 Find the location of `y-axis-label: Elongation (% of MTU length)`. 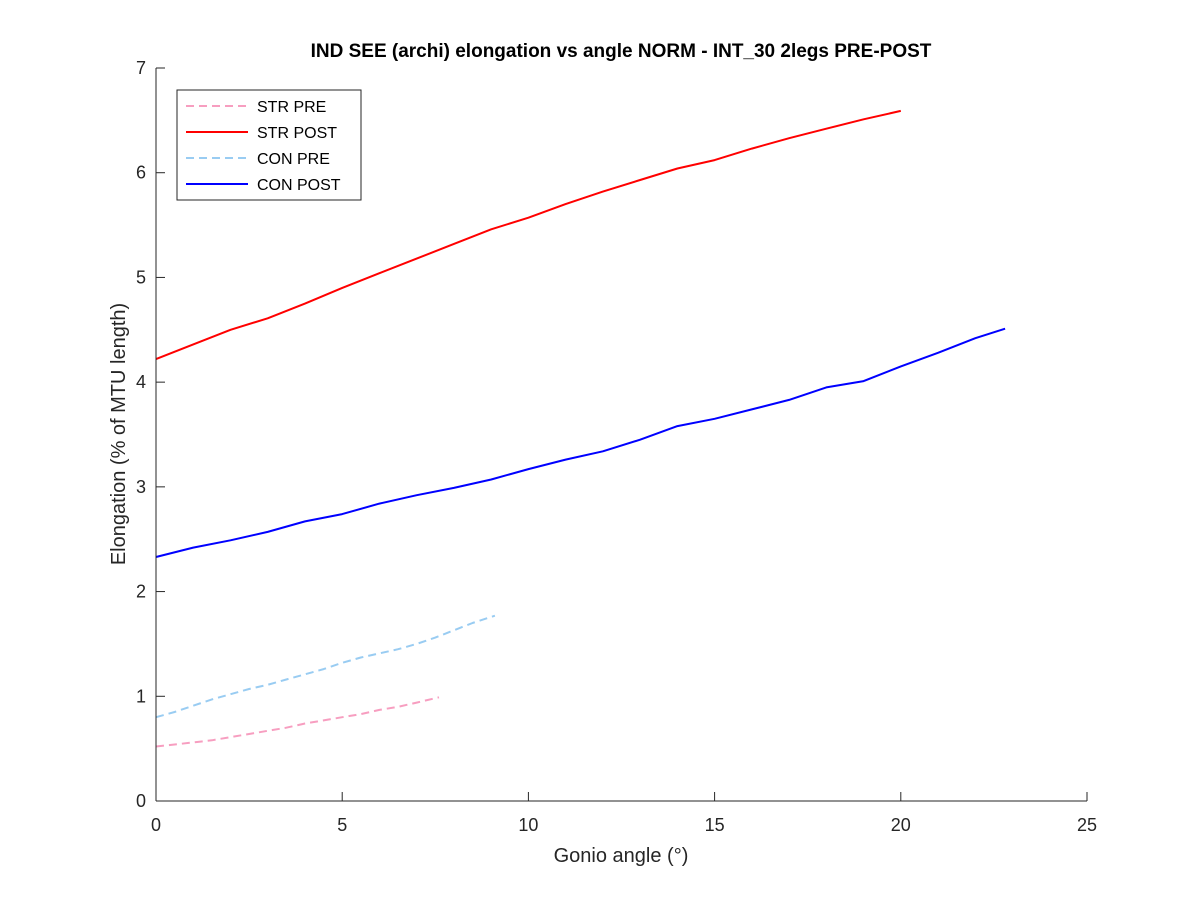

y-axis-label: Elongation (% of MTU length) is located at coordinates (119, 434).